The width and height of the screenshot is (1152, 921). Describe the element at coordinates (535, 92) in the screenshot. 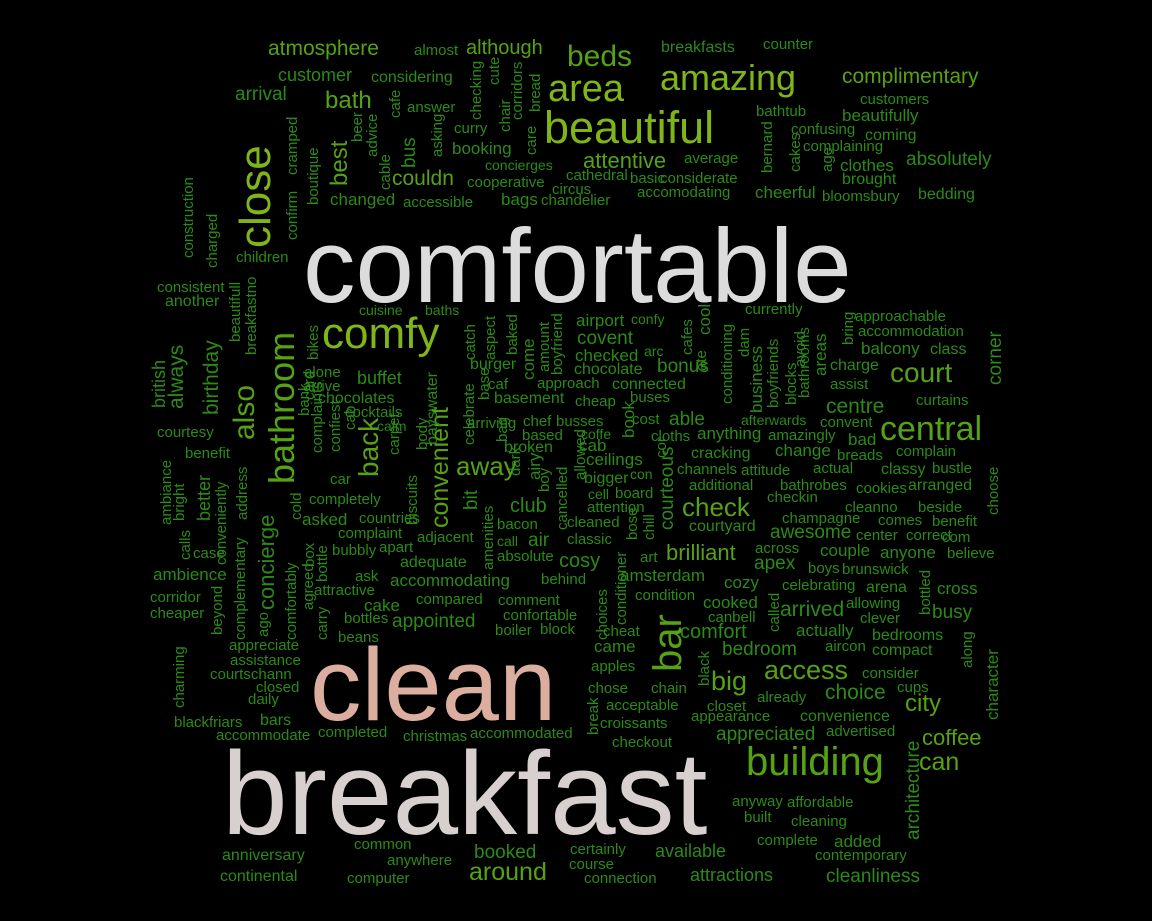

I see `word-bread: bread` at that location.